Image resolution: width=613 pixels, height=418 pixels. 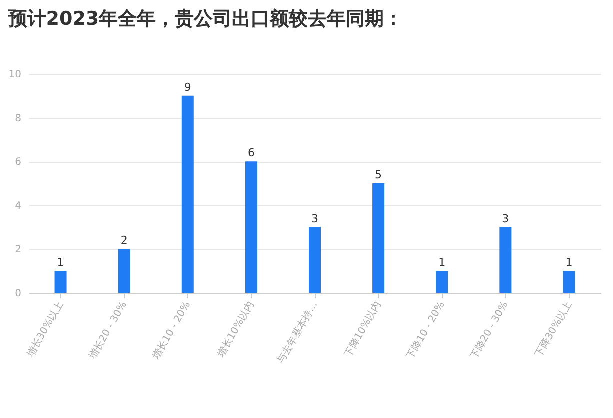 I want to click on y-tick-label: 2, so click(x=18, y=250).